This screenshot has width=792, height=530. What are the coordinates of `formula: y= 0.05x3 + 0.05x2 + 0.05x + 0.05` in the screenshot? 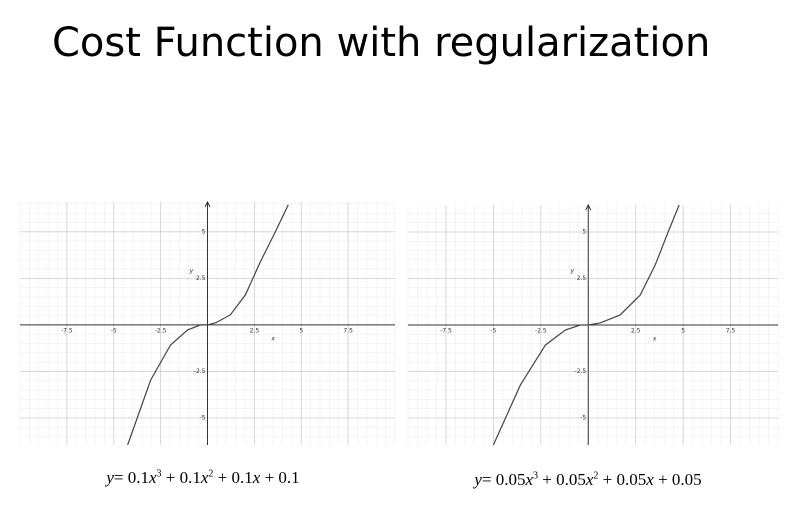 It's located at (587, 480).